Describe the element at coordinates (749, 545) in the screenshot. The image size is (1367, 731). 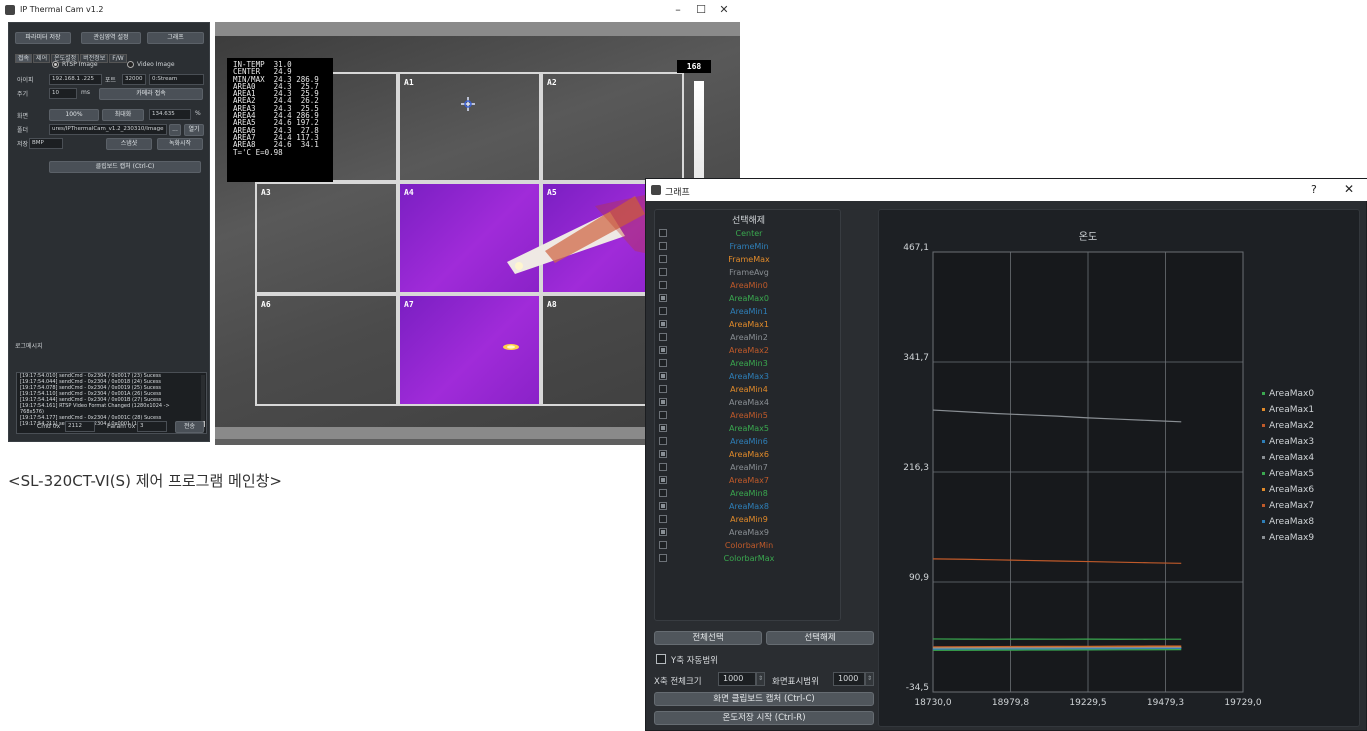
I see `series-item-colorbarmin: ColorbarMin` at that location.